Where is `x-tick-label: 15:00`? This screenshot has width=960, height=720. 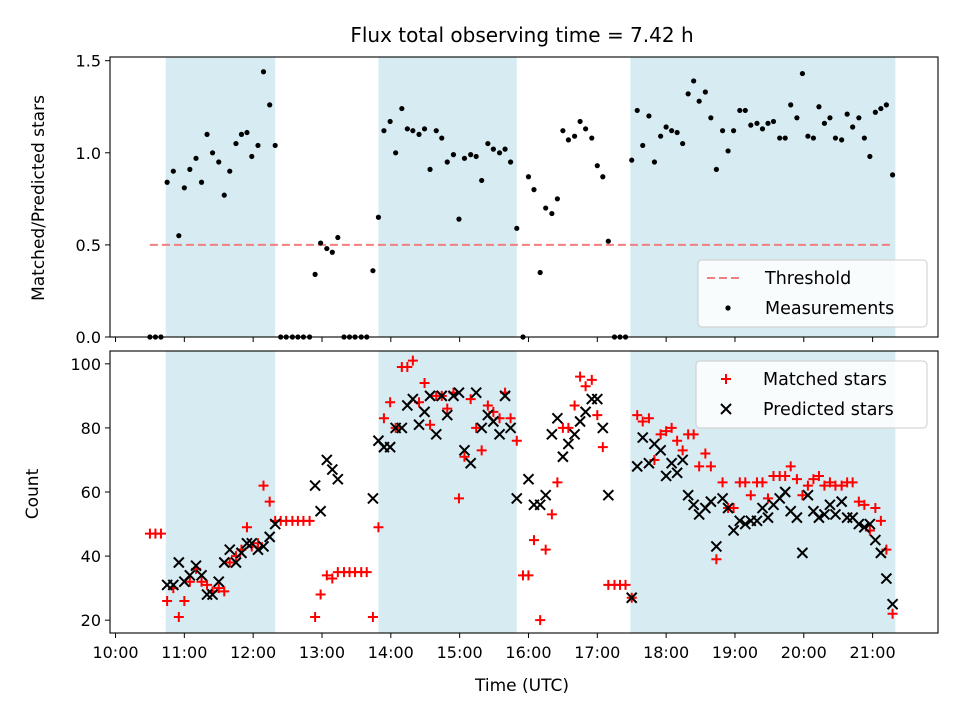
x-tick-label: 15:00 is located at coordinates (460, 652).